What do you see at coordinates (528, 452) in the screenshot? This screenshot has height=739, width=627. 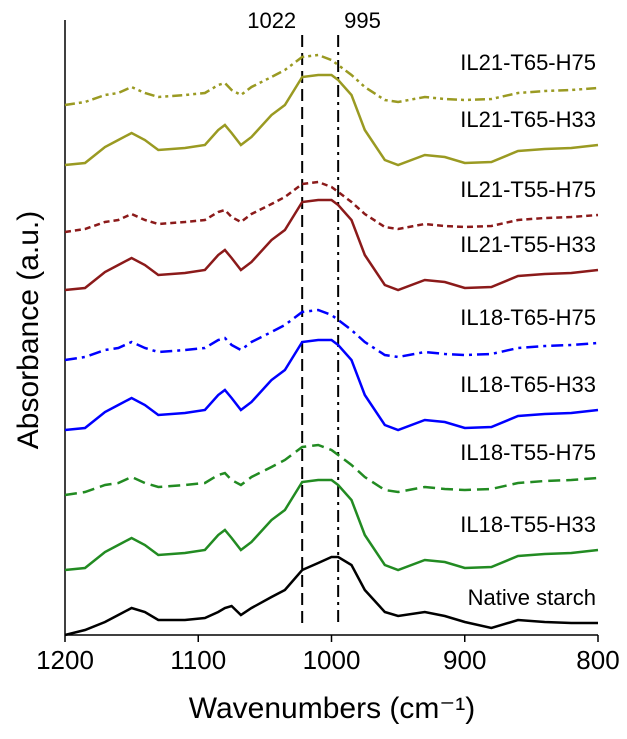 I see `series-label: IL18-T55-H75` at bounding box center [528, 452].